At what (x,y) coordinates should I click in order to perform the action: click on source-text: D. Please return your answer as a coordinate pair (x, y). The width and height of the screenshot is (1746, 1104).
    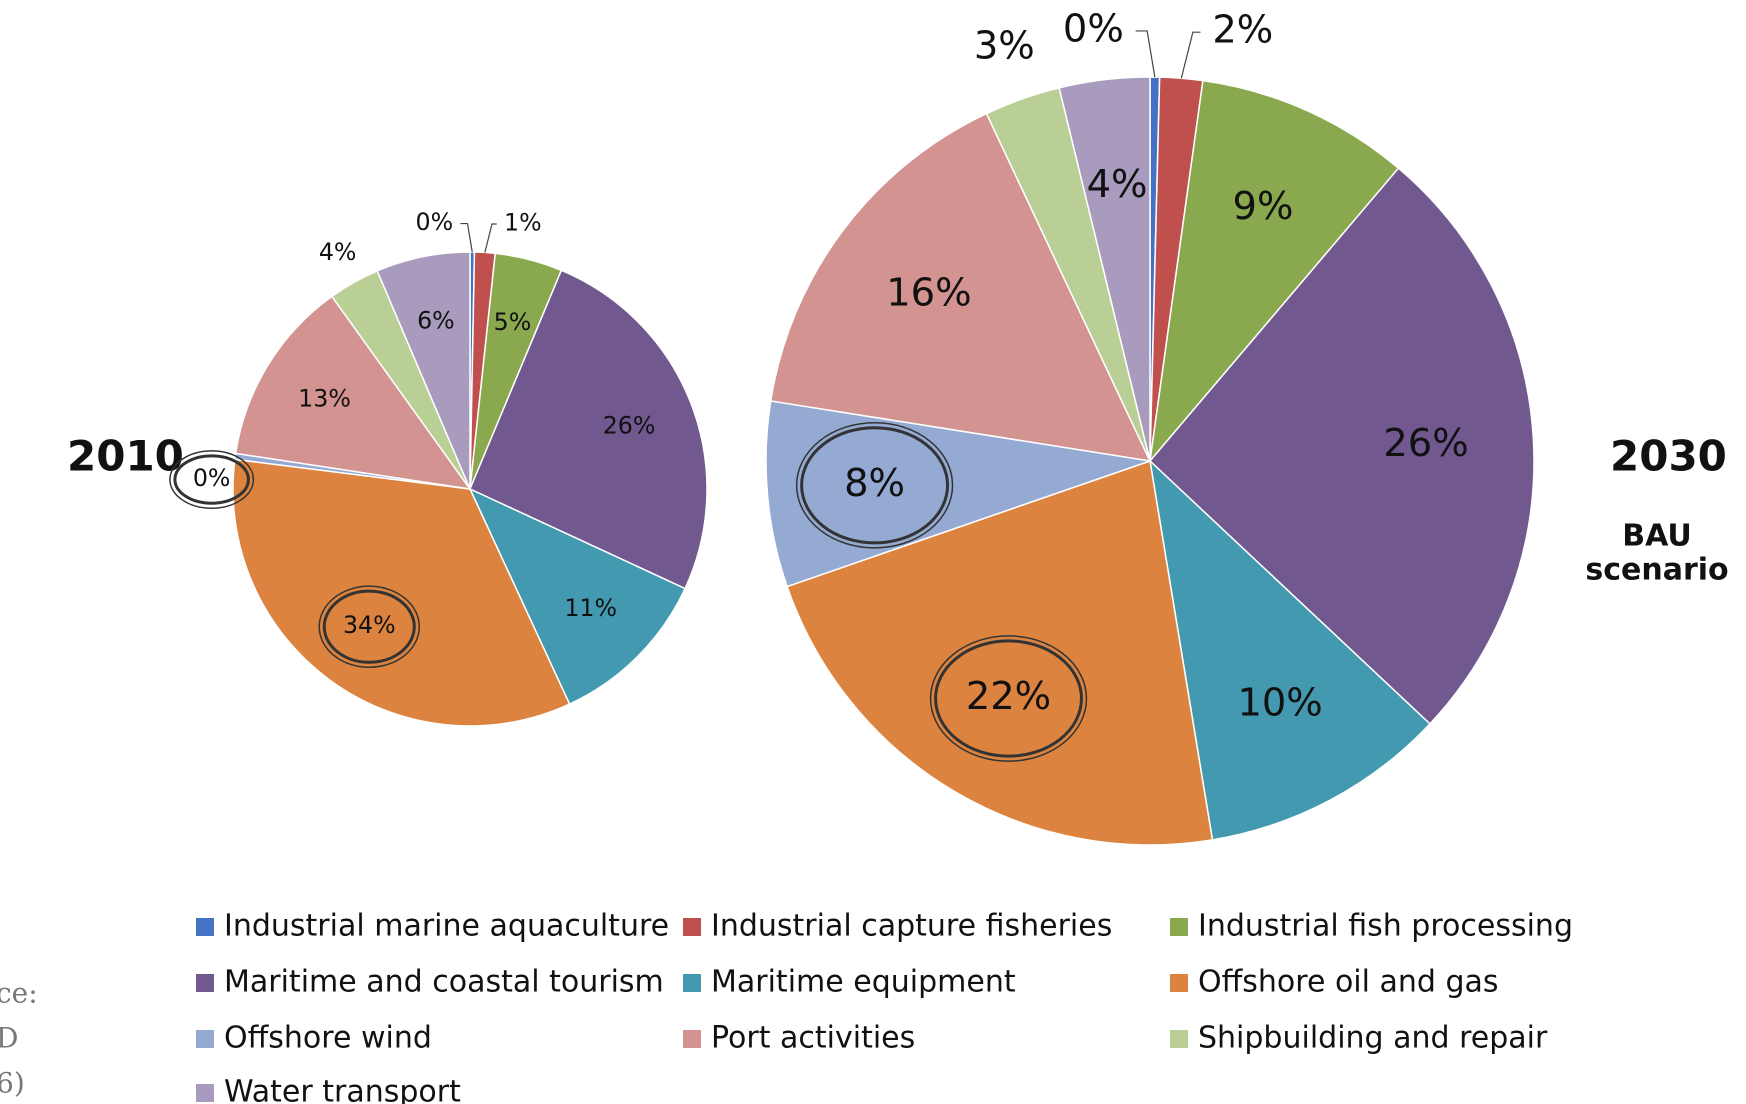
    Looking at the image, I should click on (9, 1038).